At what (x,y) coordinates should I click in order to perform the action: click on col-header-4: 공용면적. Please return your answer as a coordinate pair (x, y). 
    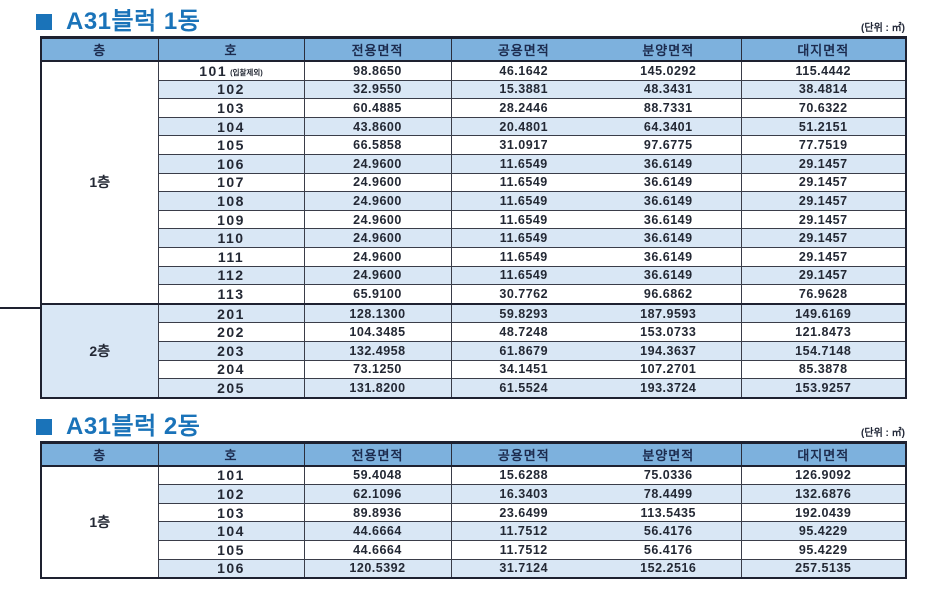
    Looking at the image, I should click on (523, 453).